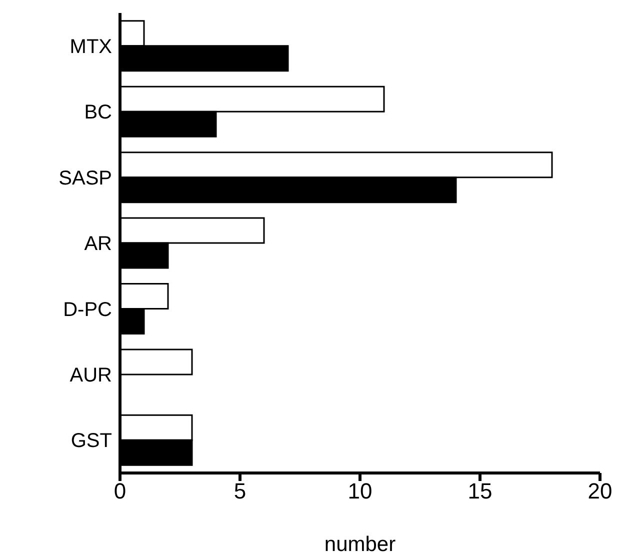 Image resolution: width=619 pixels, height=553 pixels. I want to click on y-tick-label: BC, so click(98, 113).